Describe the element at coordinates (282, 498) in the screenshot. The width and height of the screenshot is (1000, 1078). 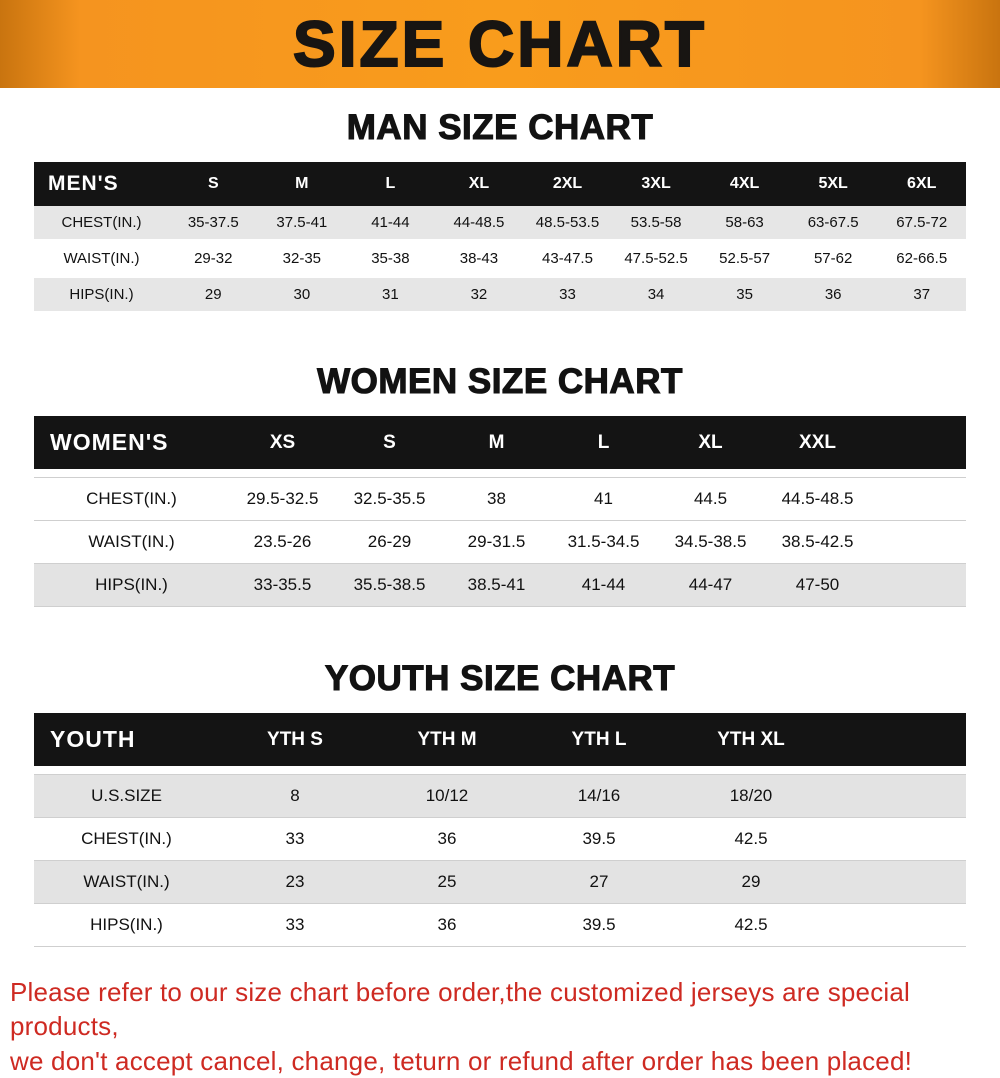
I see `value-cell: 29.5-32.5` at that location.